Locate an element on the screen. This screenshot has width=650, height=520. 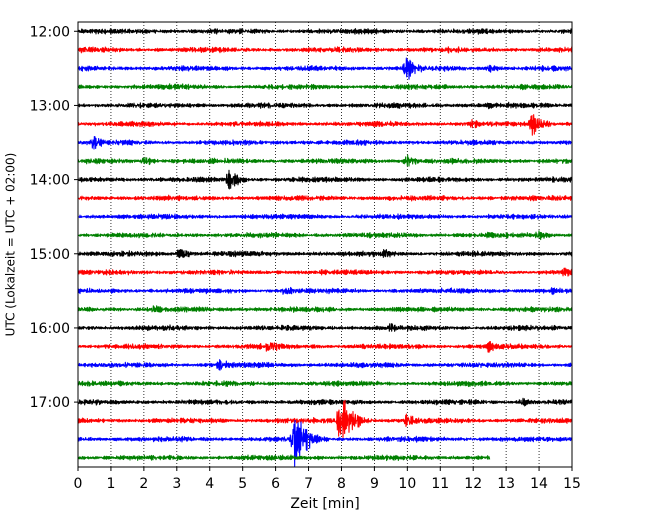
x-tick-label-6: 6 is located at coordinates (275, 484).